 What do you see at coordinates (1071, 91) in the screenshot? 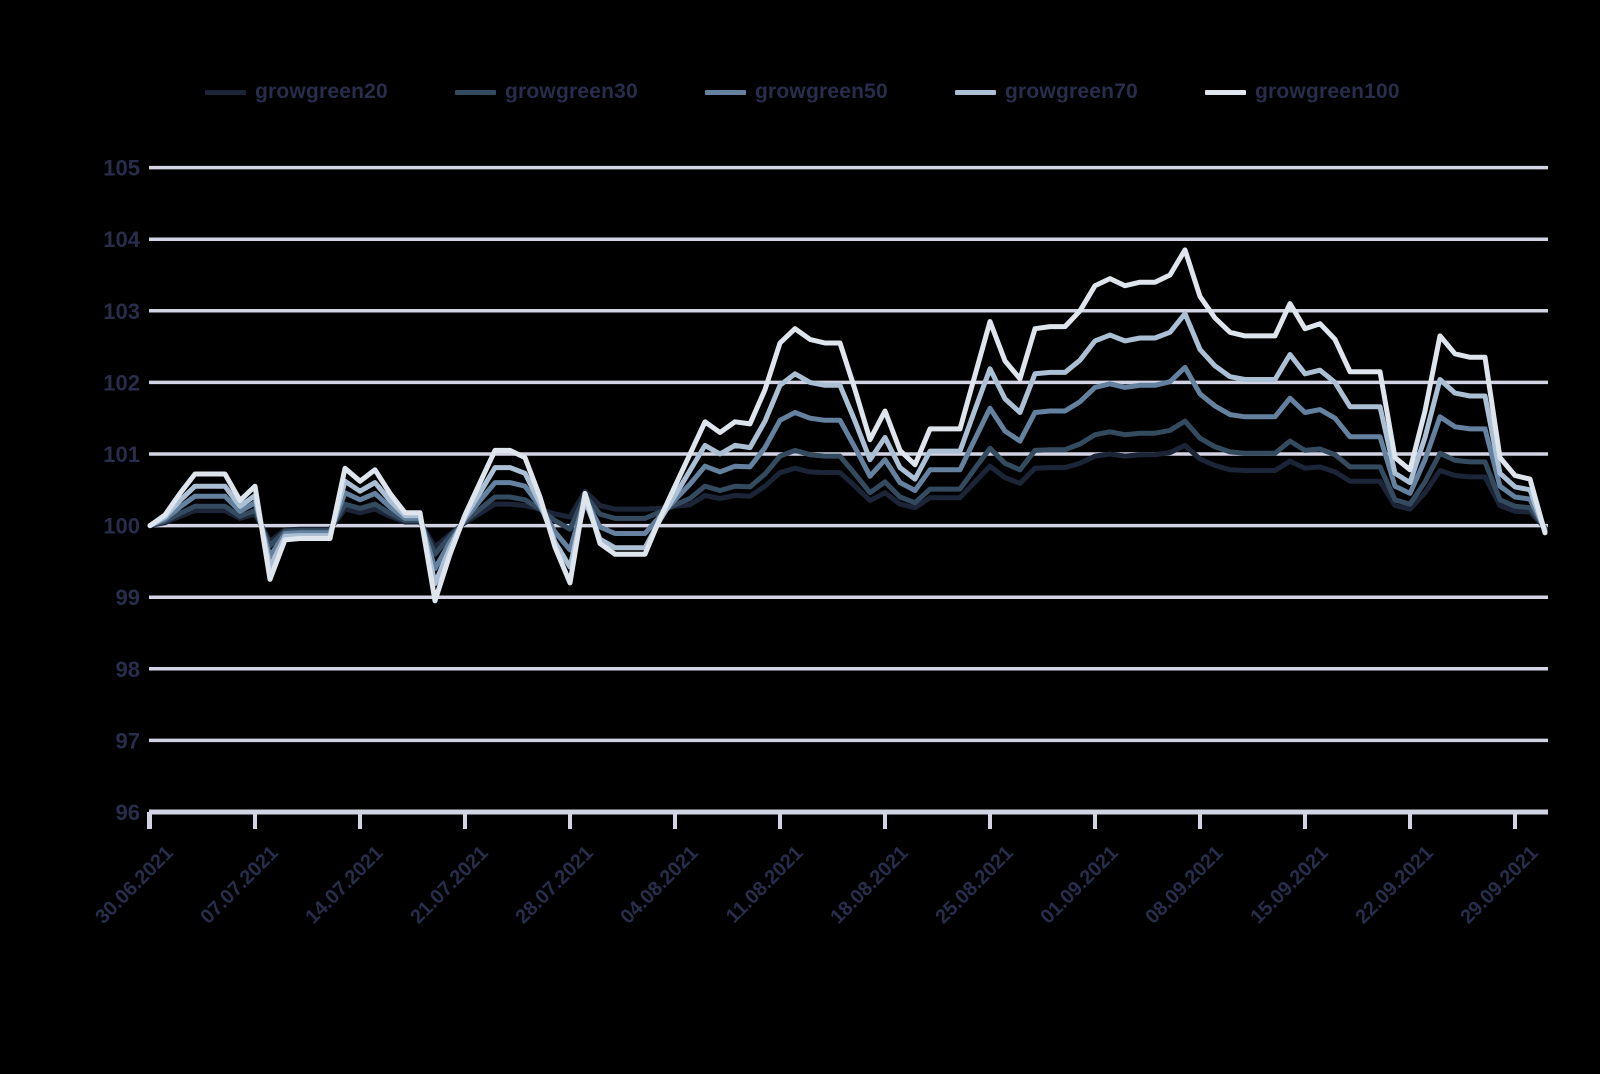
I see `legend-label: growgreen70` at bounding box center [1071, 91].